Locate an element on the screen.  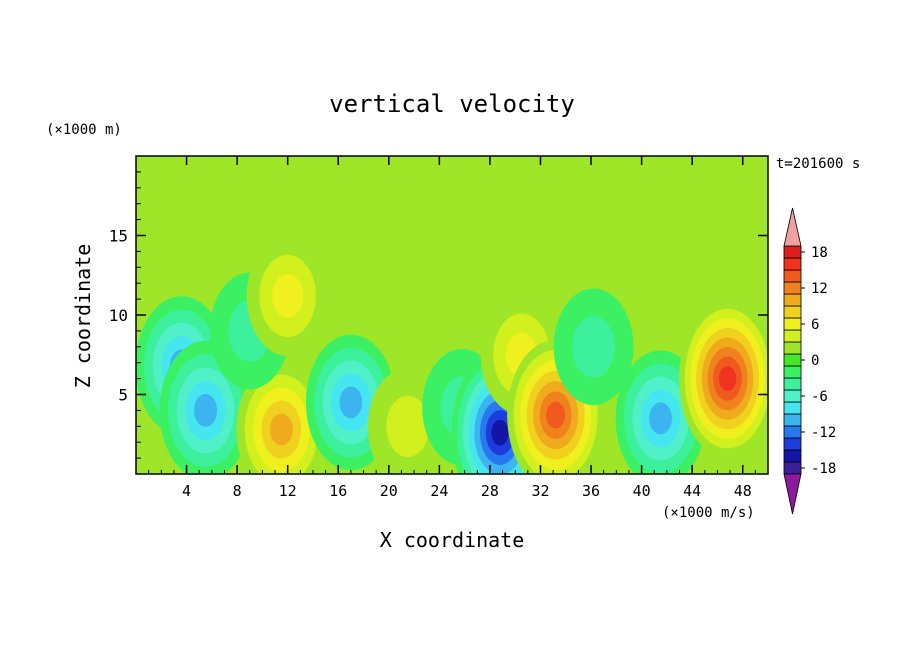
colorbar-tick-label: -6 is located at coordinates (819, 397).